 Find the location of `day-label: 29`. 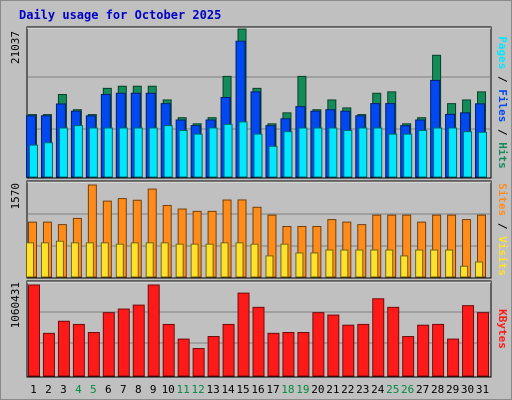

day-label: 29 is located at coordinates (452, 389).